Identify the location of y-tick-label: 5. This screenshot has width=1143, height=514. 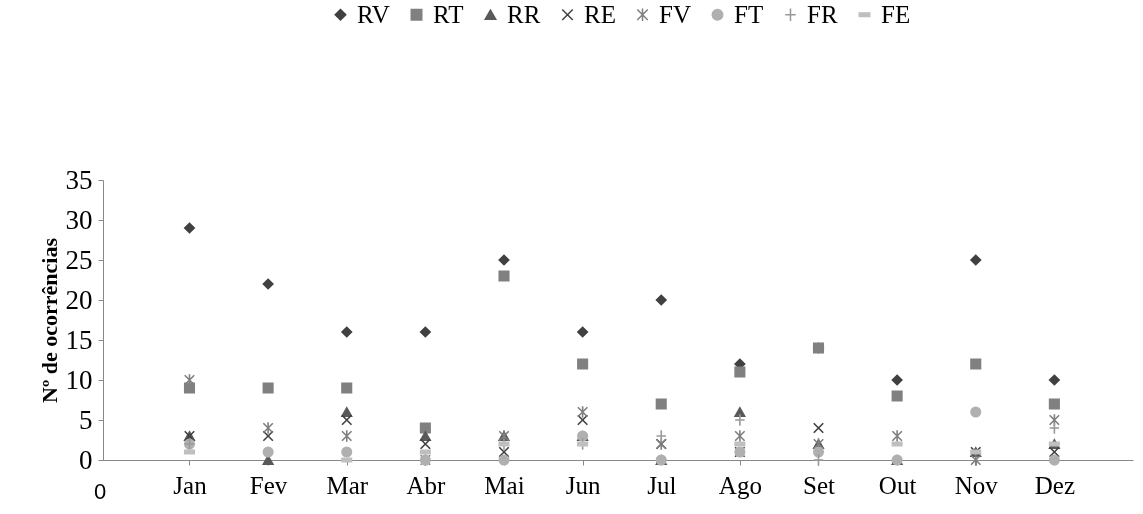
(86, 419).